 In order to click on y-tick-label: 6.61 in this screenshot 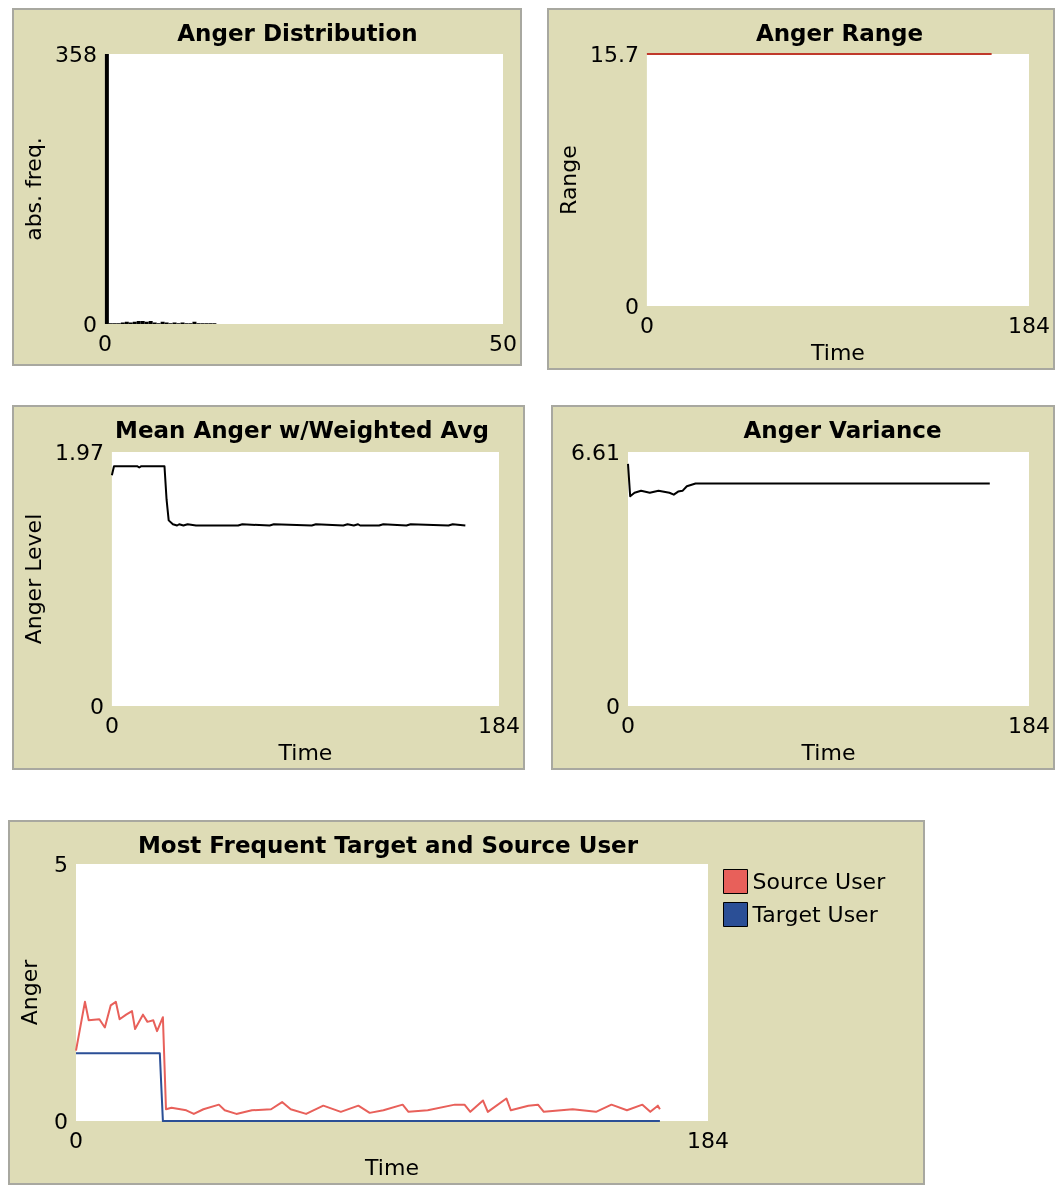, I will do `click(595, 452)`.